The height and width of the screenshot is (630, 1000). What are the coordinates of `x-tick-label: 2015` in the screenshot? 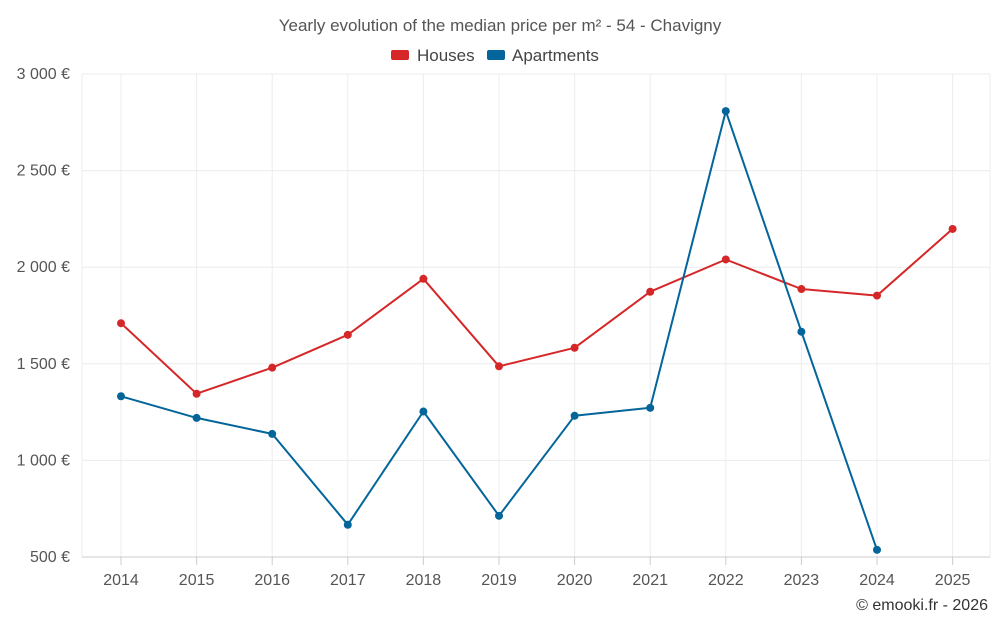 It's located at (197, 580).